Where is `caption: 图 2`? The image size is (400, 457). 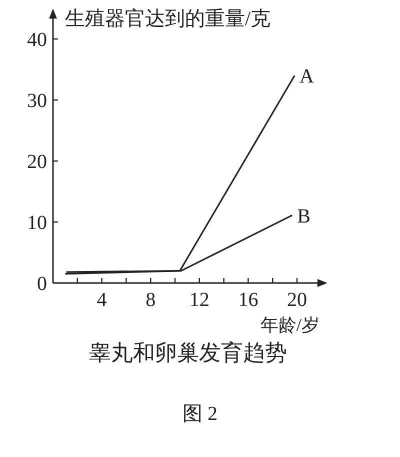
caption: 图 2 is located at coordinates (200, 414).